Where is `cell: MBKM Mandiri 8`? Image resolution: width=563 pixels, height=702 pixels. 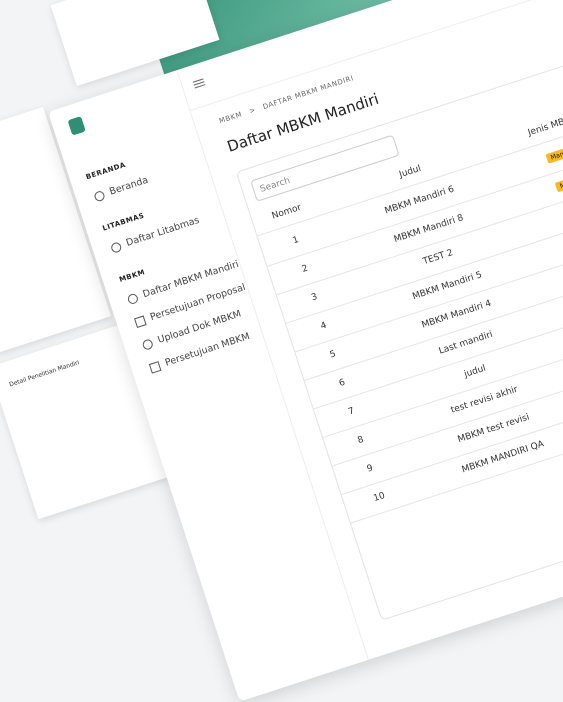
cell: MBKM Mandiri 8 is located at coordinates (428, 229).